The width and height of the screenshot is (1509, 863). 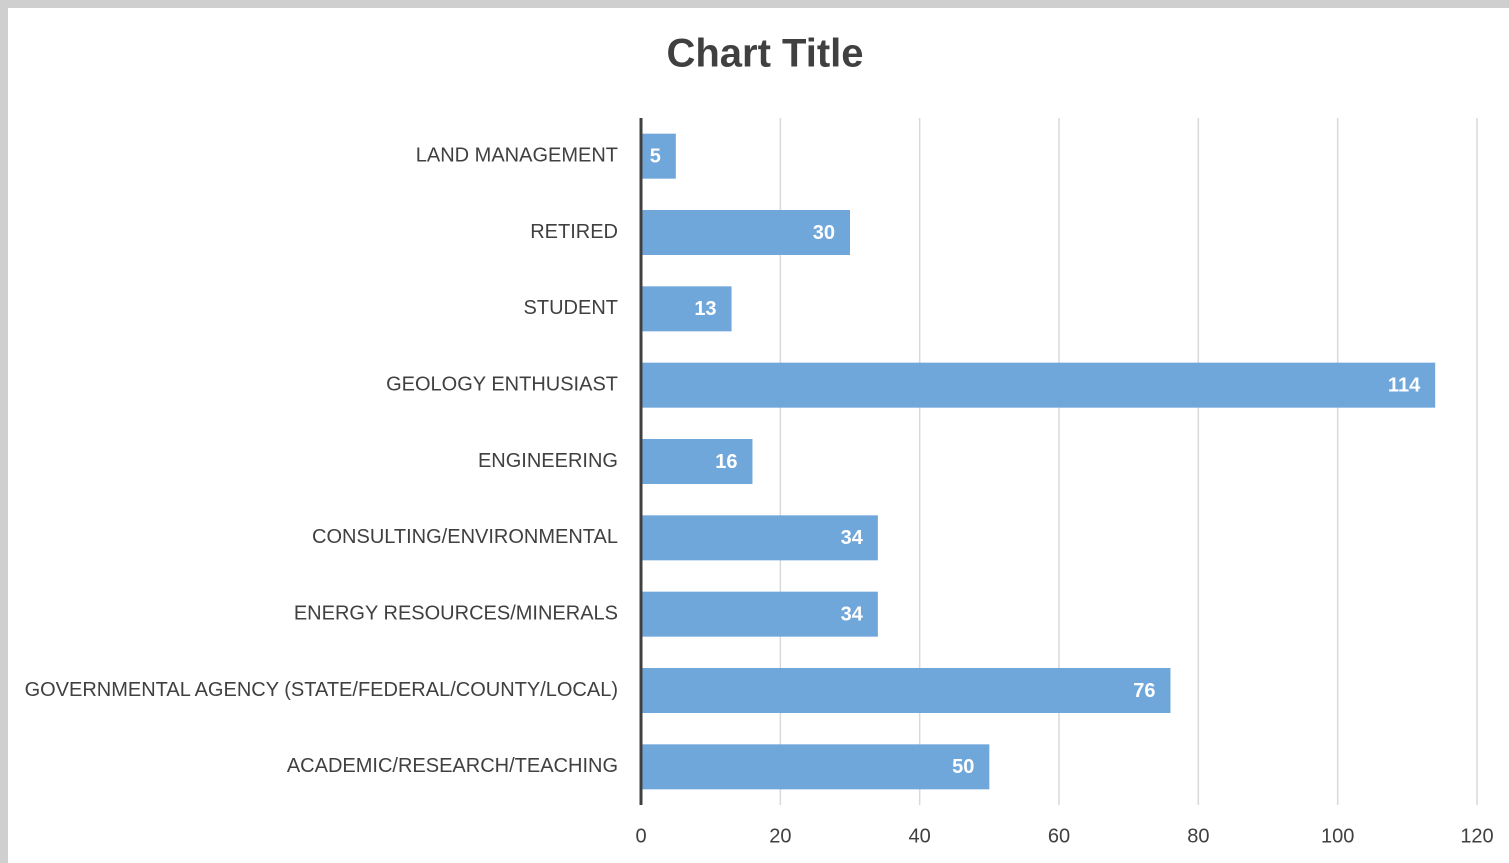 I want to click on x-tick-label: 60, so click(x=1059, y=836).